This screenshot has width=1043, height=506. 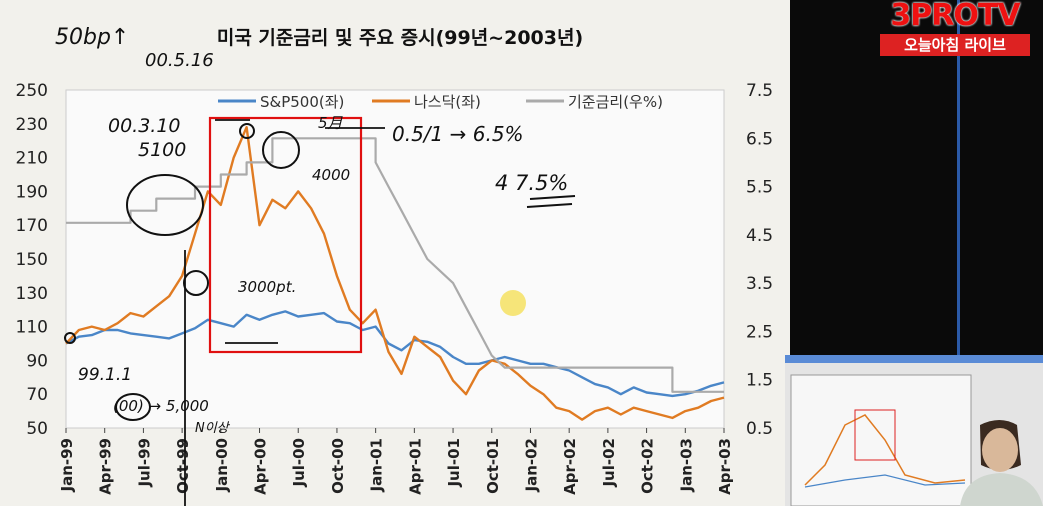 I want to click on x-tick-label: Oct-01, so click(x=493, y=466).